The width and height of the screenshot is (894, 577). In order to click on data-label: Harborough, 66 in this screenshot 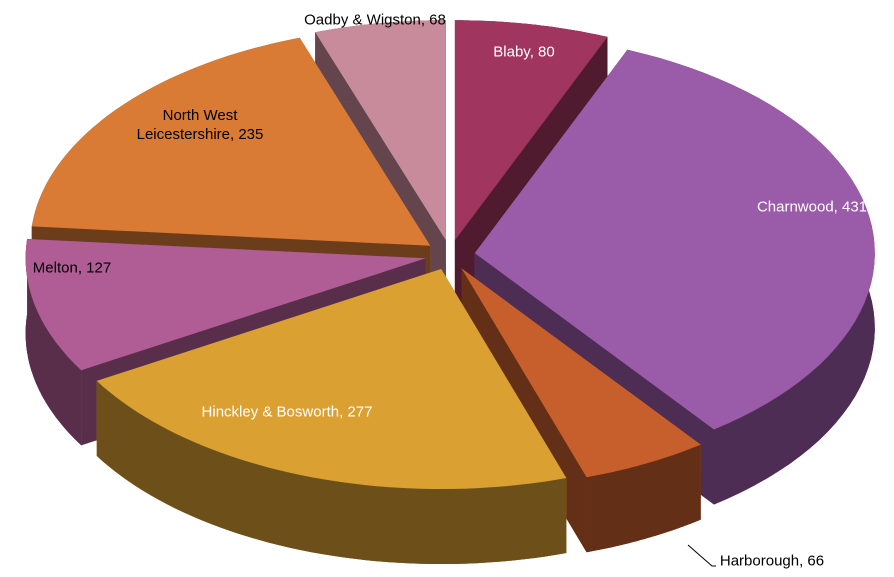, I will do `click(772, 561)`.